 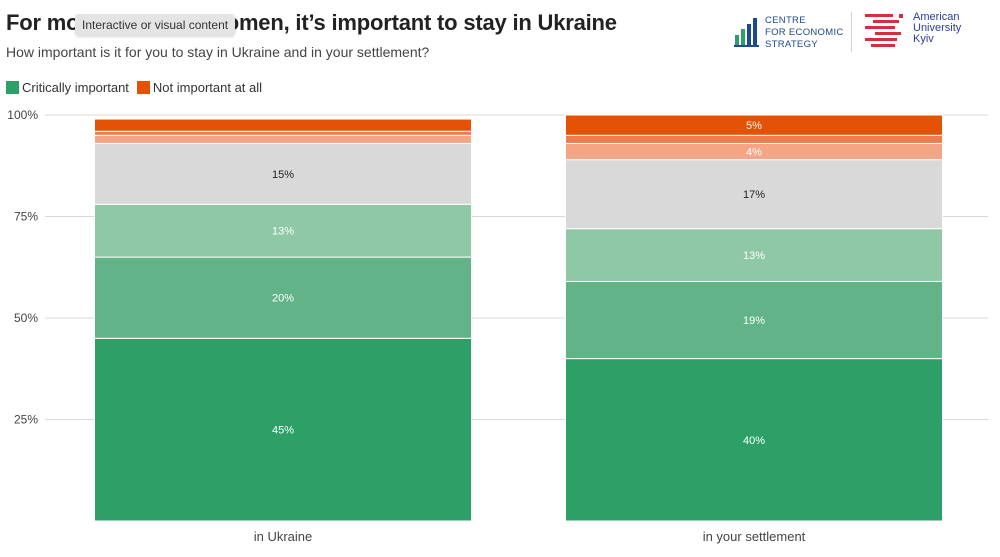 What do you see at coordinates (22, 115) in the screenshot?
I see `y-tick-label-100: 100%` at bounding box center [22, 115].